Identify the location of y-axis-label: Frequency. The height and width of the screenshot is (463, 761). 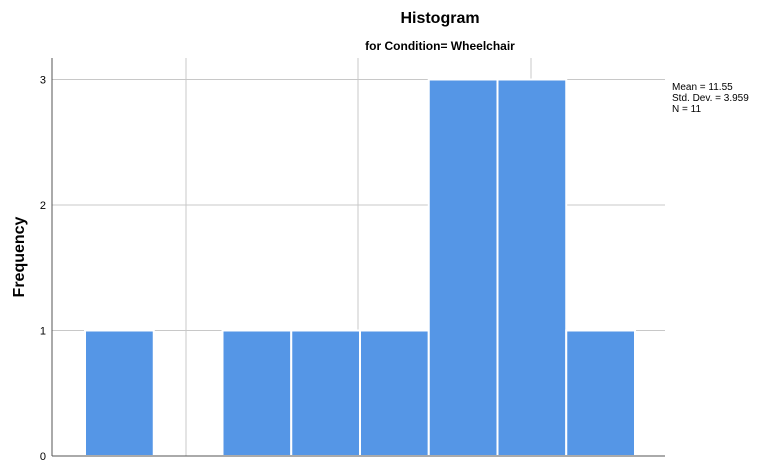
(19, 256).